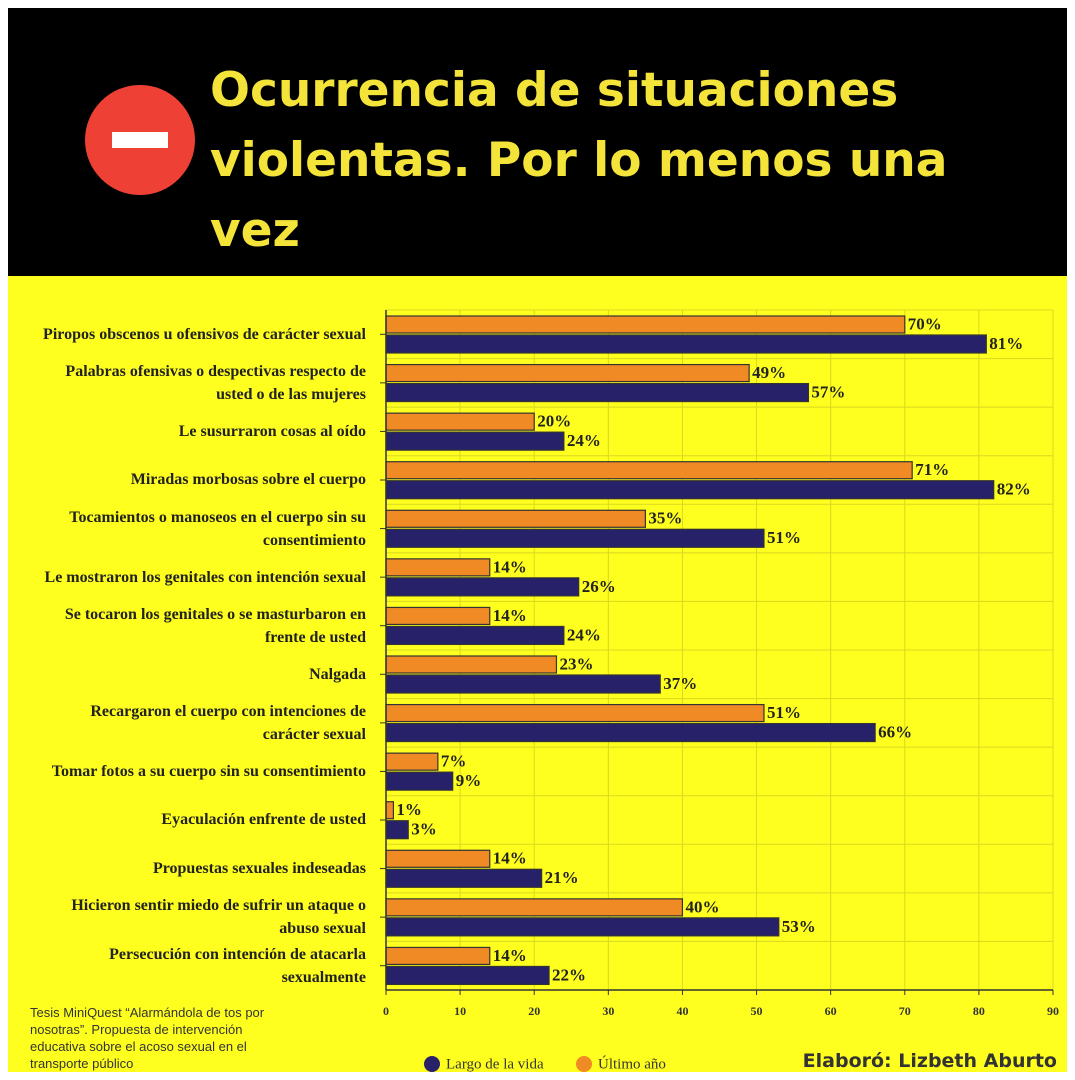 The height and width of the screenshot is (1080, 1075). I want to click on x-tick-label: 60, so click(831, 1011).